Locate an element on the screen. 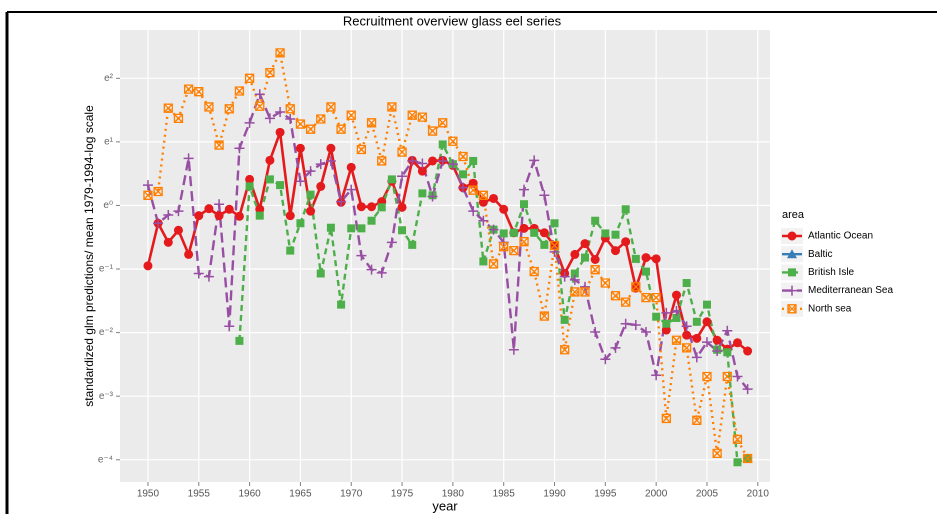 This screenshot has height=514, width=937. y-tick-label: e⁻¹ is located at coordinates (106, 269).